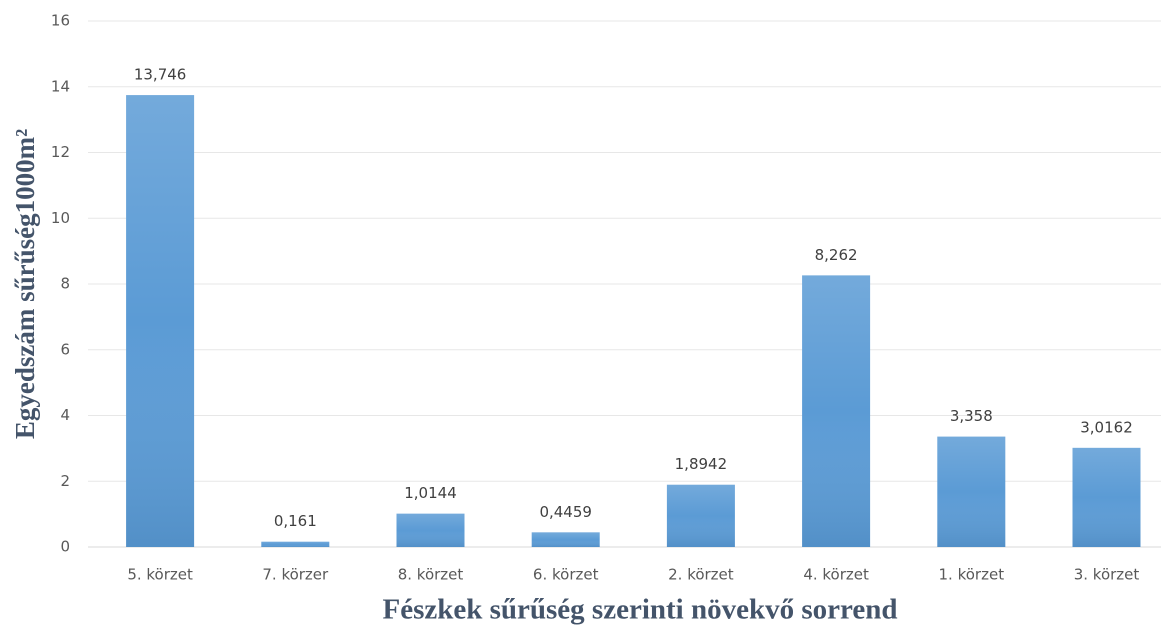  Describe the element at coordinates (60, 86) in the screenshot. I see `y-tick-label: 14` at that location.